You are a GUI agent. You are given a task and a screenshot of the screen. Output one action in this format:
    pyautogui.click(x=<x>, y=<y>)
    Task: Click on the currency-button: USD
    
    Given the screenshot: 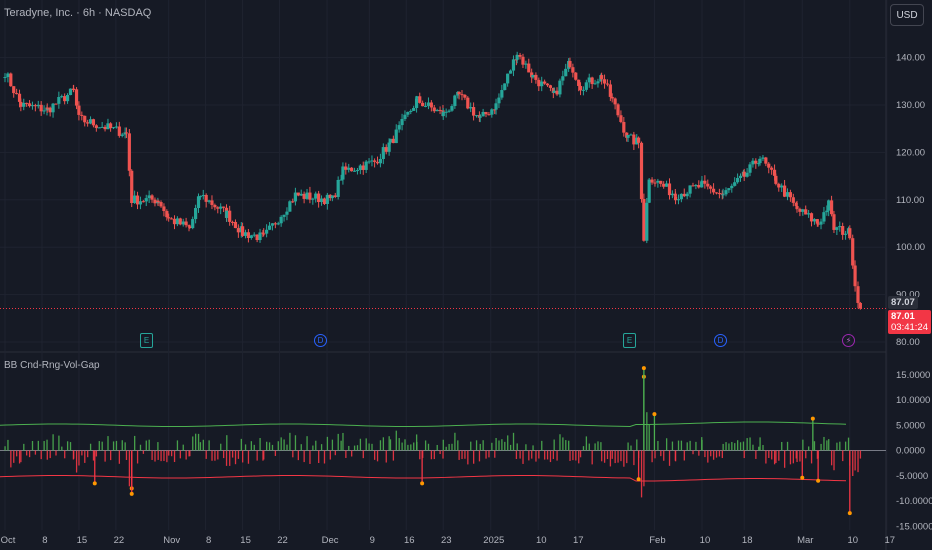 What is the action you would take?
    pyautogui.click(x=907, y=15)
    